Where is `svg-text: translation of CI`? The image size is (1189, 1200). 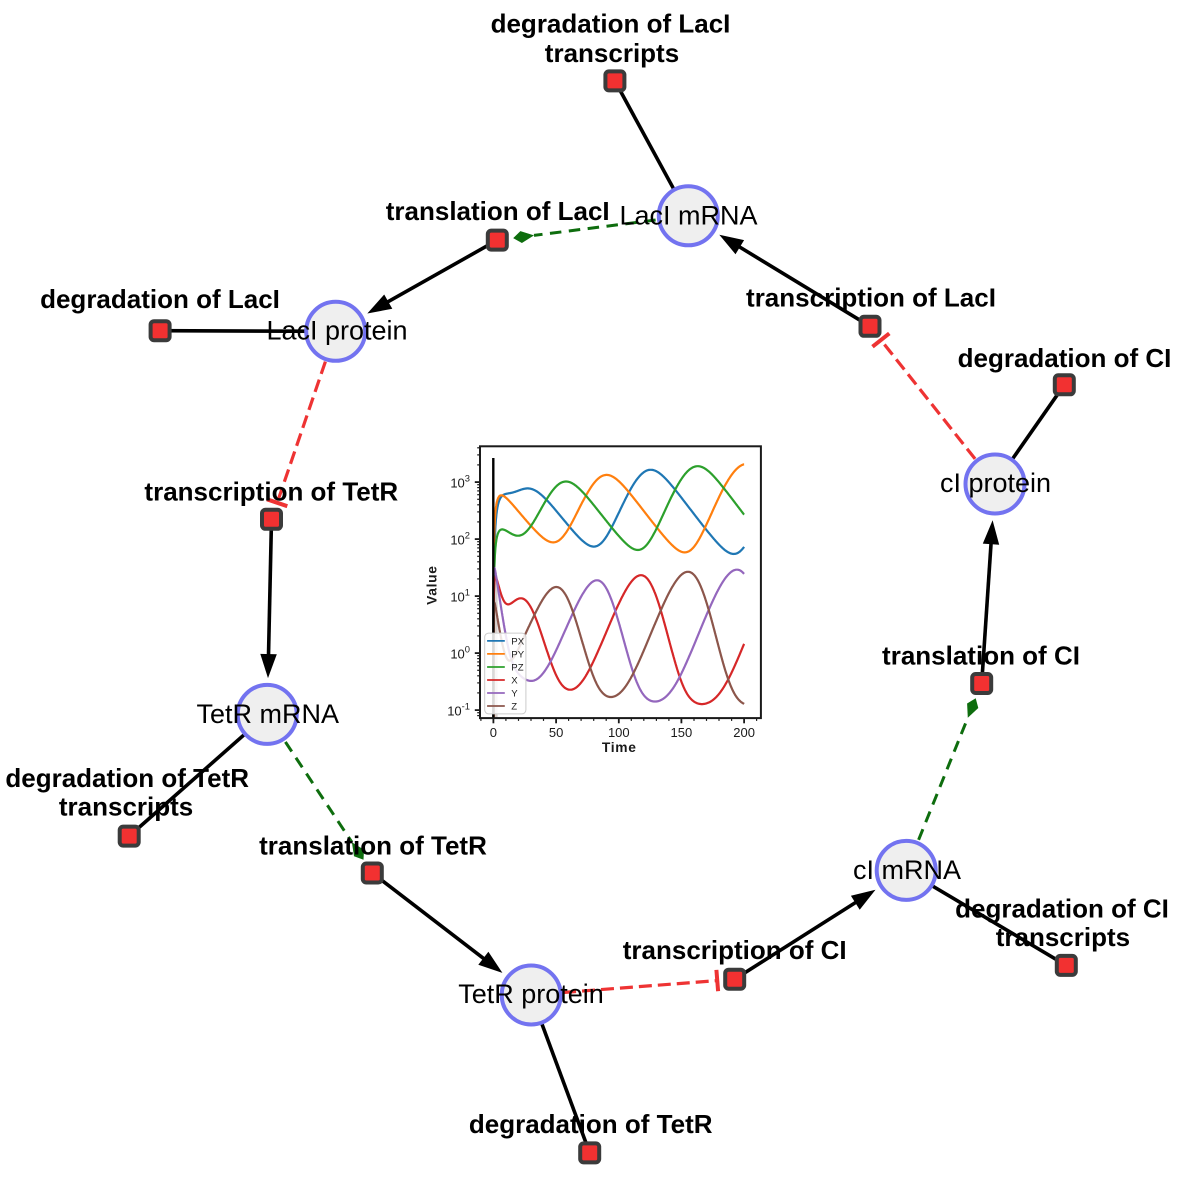
svg-text: translation of CI is located at coordinates (981, 655).